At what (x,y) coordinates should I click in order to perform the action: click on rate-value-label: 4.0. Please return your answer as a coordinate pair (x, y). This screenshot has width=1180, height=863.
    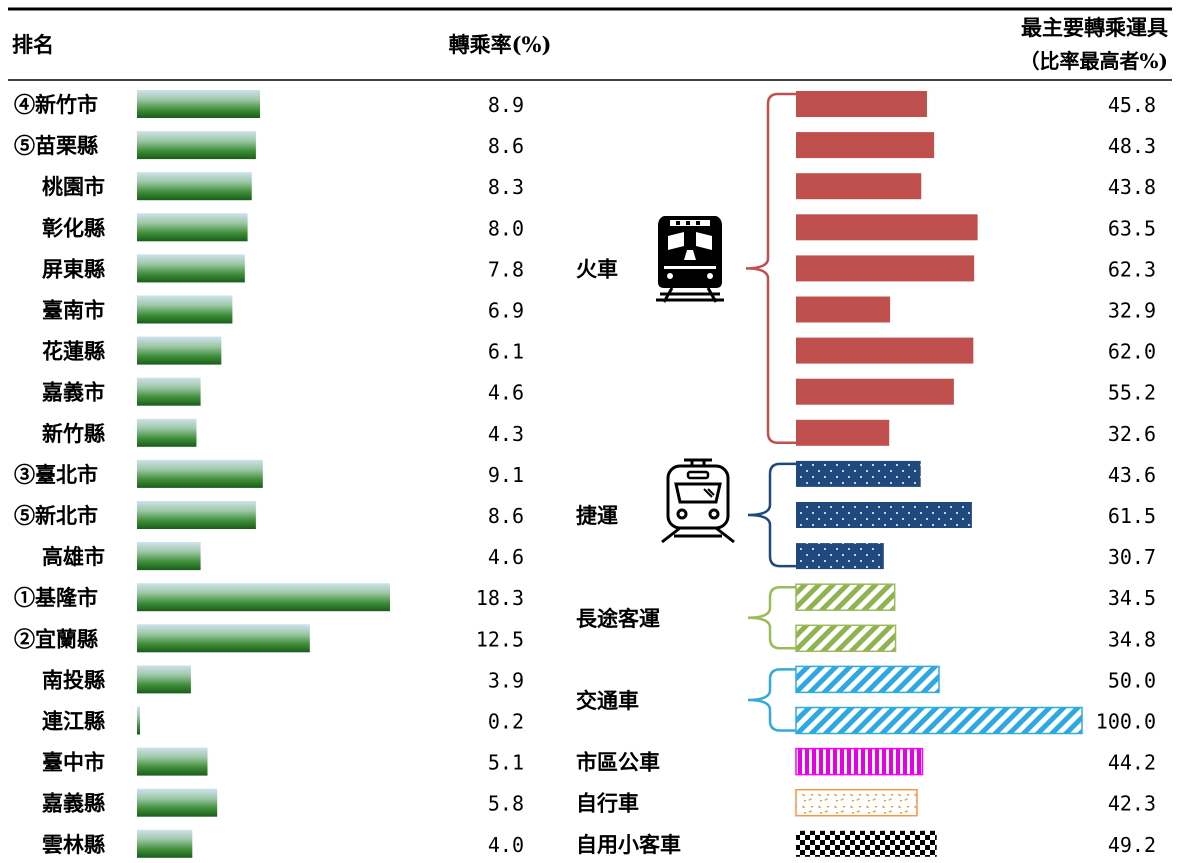
    Looking at the image, I should click on (506, 845).